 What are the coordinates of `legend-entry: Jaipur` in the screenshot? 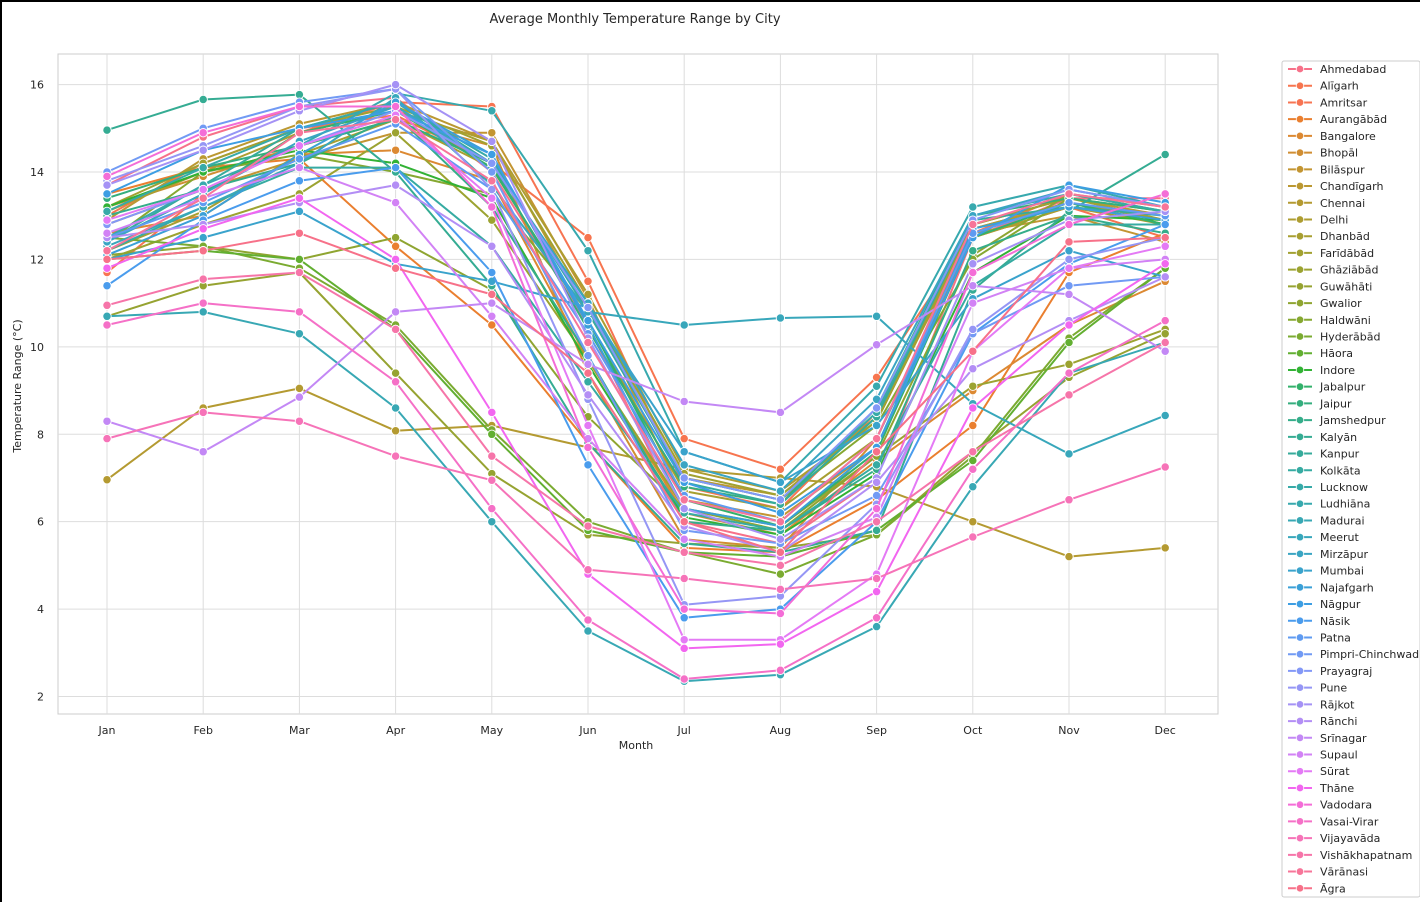 It's located at (1320, 403).